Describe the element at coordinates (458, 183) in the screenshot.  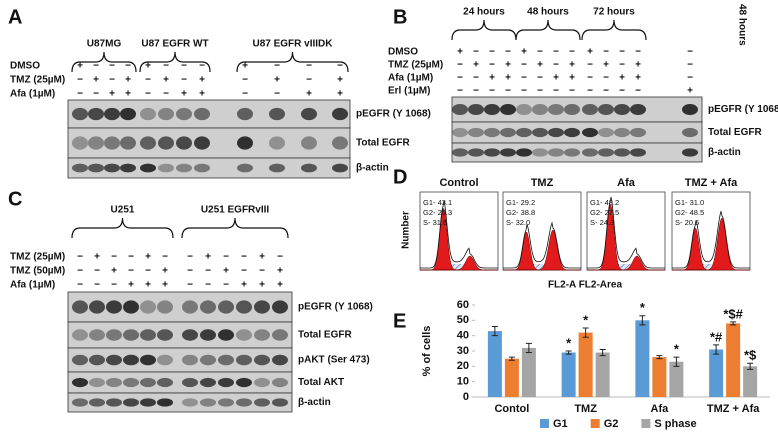
I see `plot-title: Control` at that location.